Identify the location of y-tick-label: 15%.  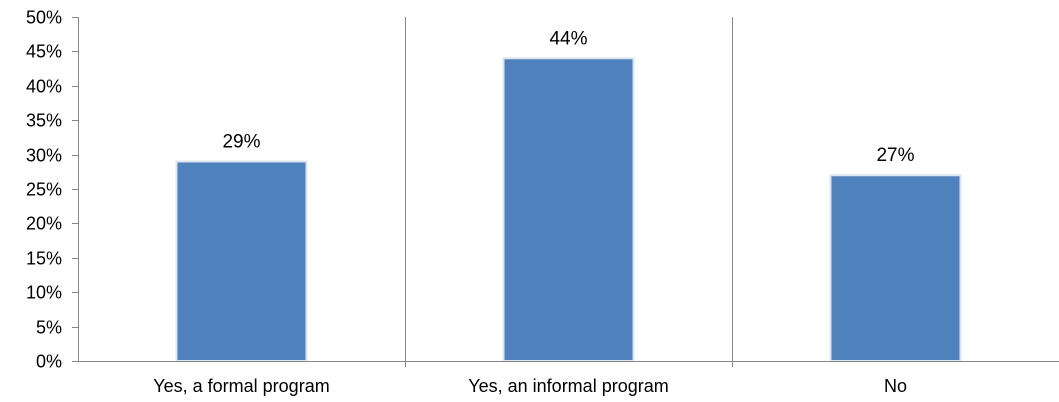
(44, 259).